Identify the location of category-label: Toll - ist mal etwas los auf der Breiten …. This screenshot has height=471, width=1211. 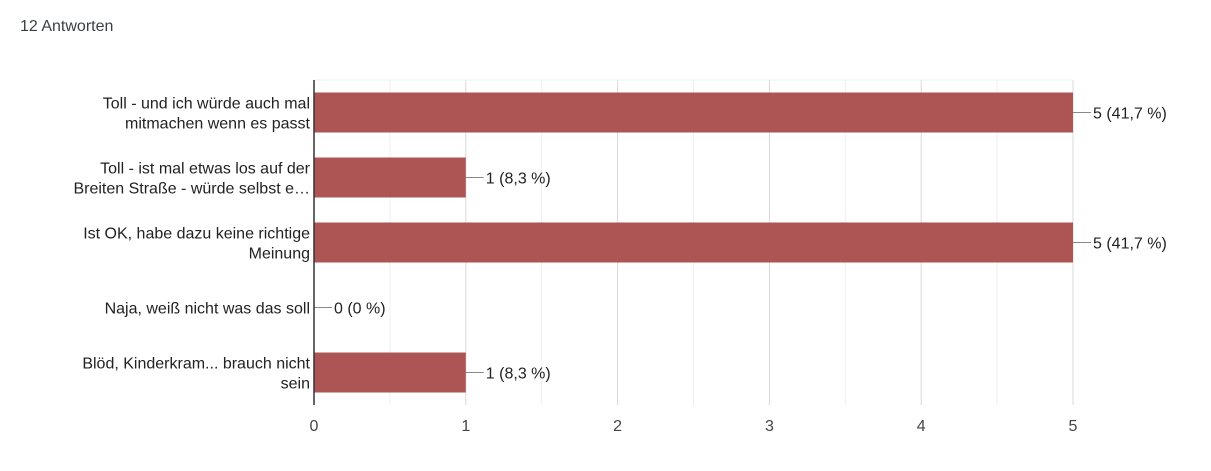
(191, 179).